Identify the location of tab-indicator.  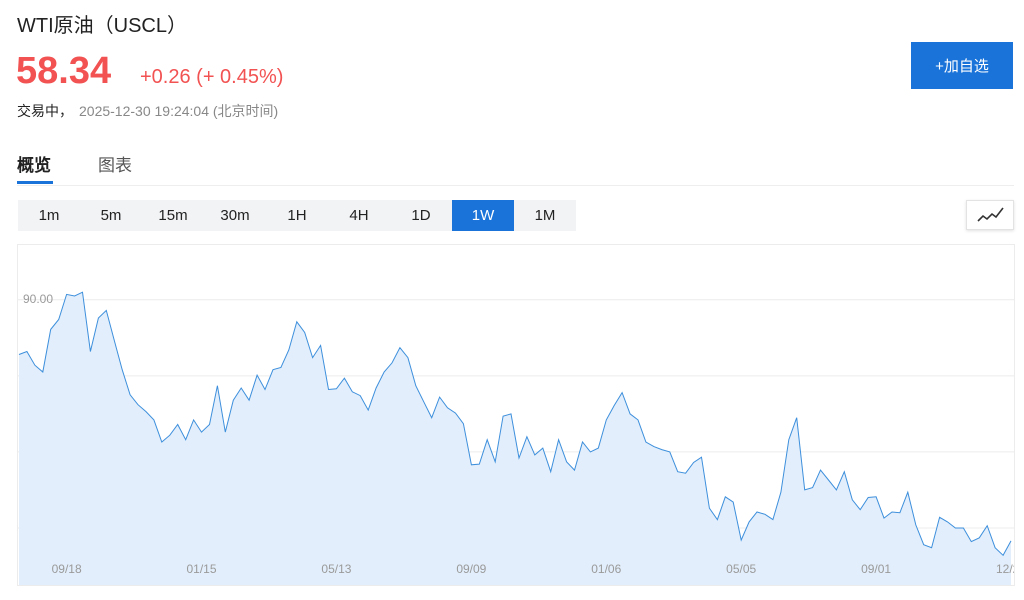
(35, 182).